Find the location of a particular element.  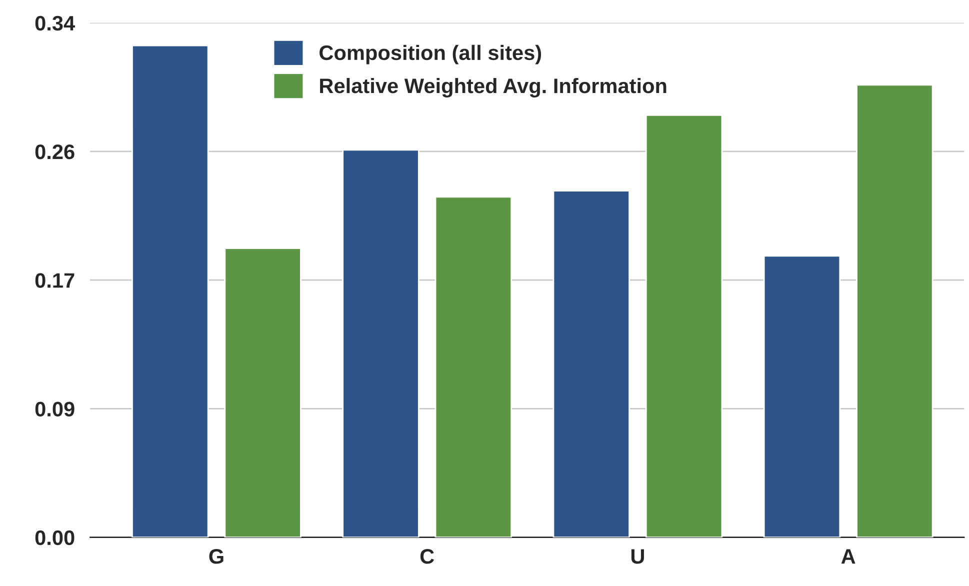

x-tick-label: A is located at coordinates (848, 556).